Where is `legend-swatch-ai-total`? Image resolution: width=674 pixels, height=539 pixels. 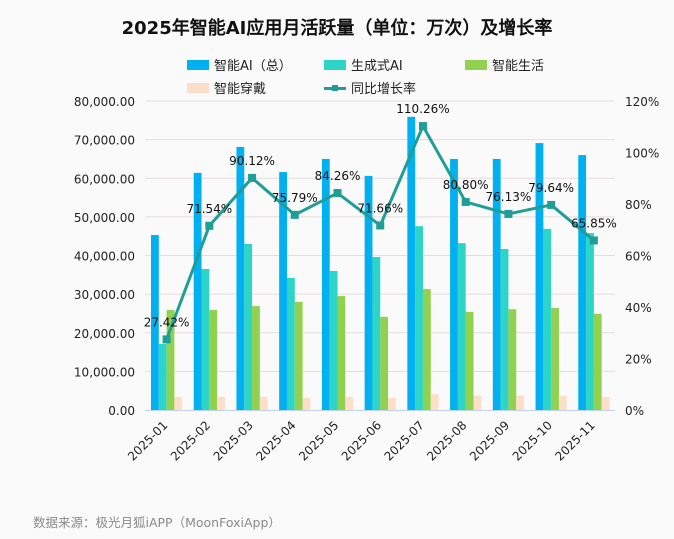
legend-swatch-ai-total is located at coordinates (198, 64).